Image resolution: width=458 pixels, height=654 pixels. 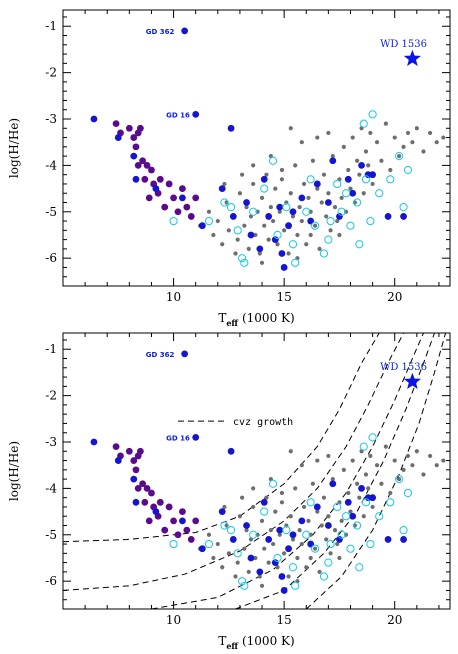 What do you see at coordinates (51, 535) in the screenshot?
I see `y-tick-label: -5` at bounding box center [51, 535].